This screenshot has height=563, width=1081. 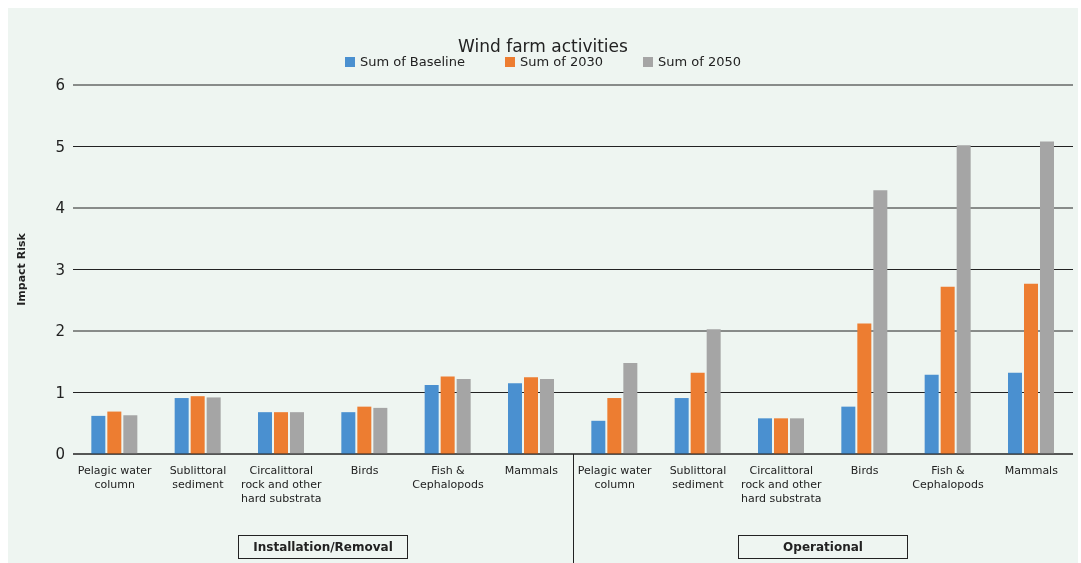 What do you see at coordinates (60, 208) in the screenshot?
I see `y-tick-label: 4` at bounding box center [60, 208].